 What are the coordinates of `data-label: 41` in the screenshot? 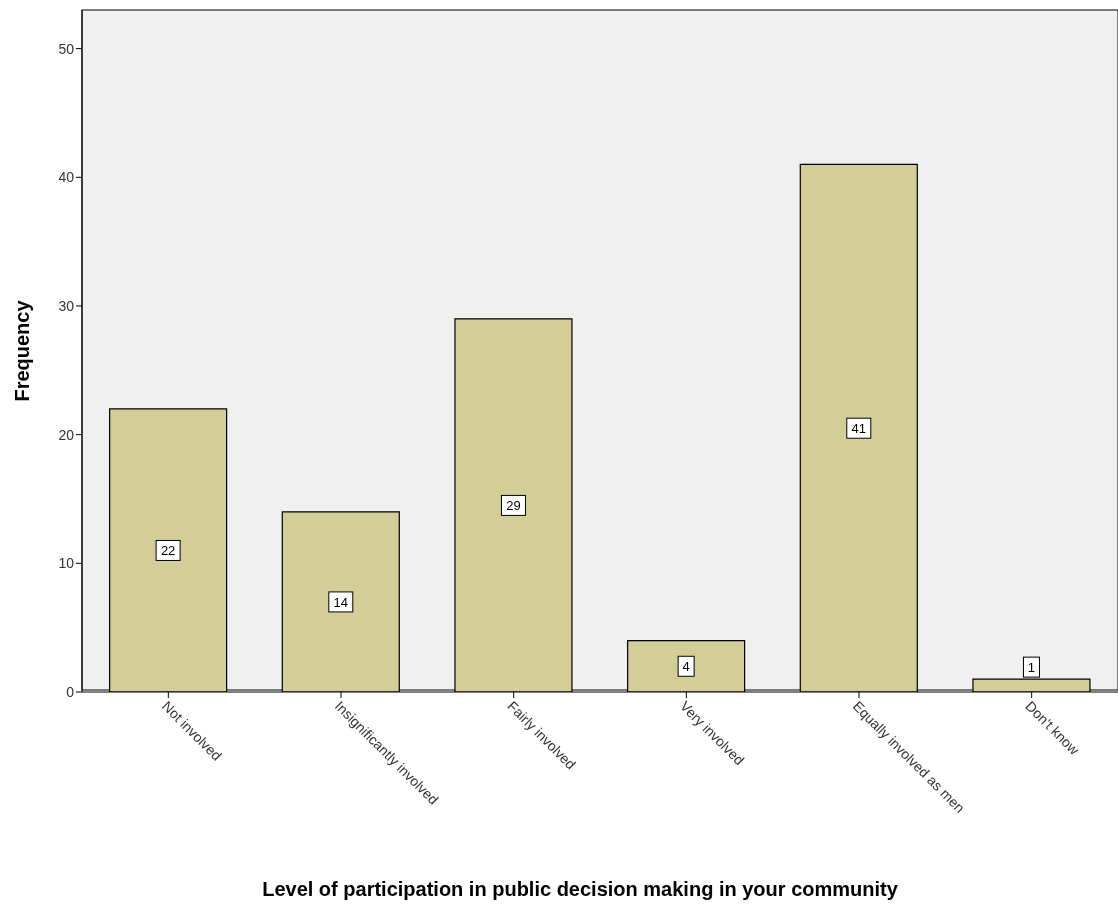 It's located at (859, 429).